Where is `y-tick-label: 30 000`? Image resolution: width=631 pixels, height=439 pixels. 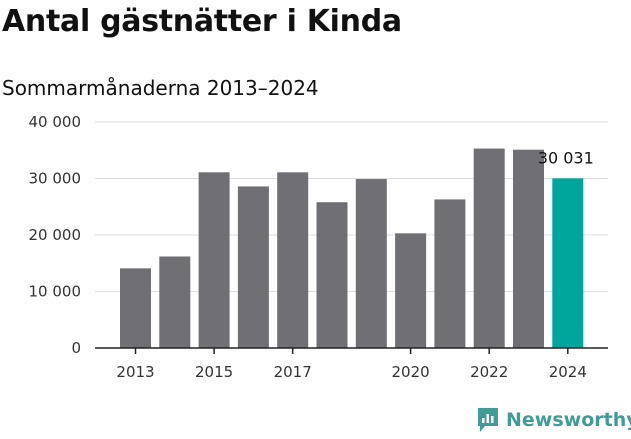 y-tick-label: 30 000 is located at coordinates (55, 179).